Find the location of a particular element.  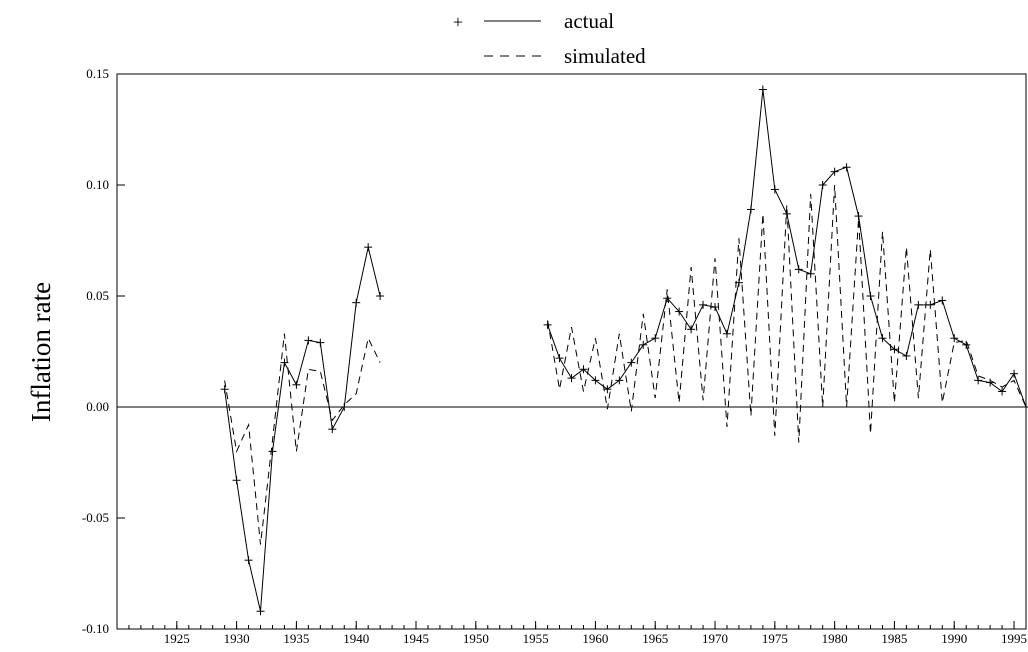

x-tick-label: 1940 is located at coordinates (356, 638).